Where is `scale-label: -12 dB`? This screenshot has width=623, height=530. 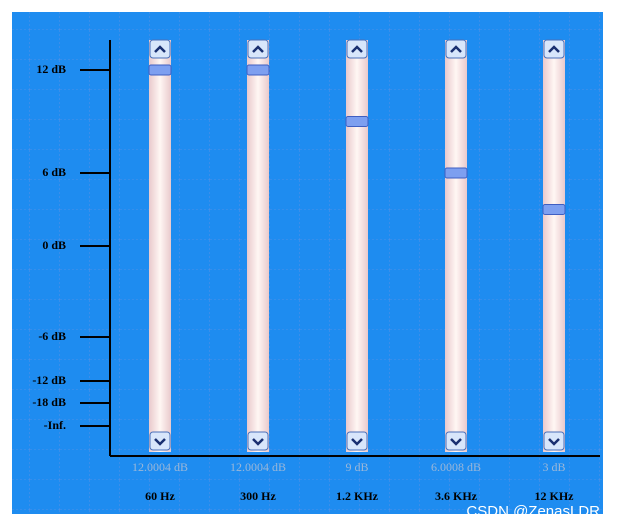 scale-label: -12 dB is located at coordinates (49, 380).